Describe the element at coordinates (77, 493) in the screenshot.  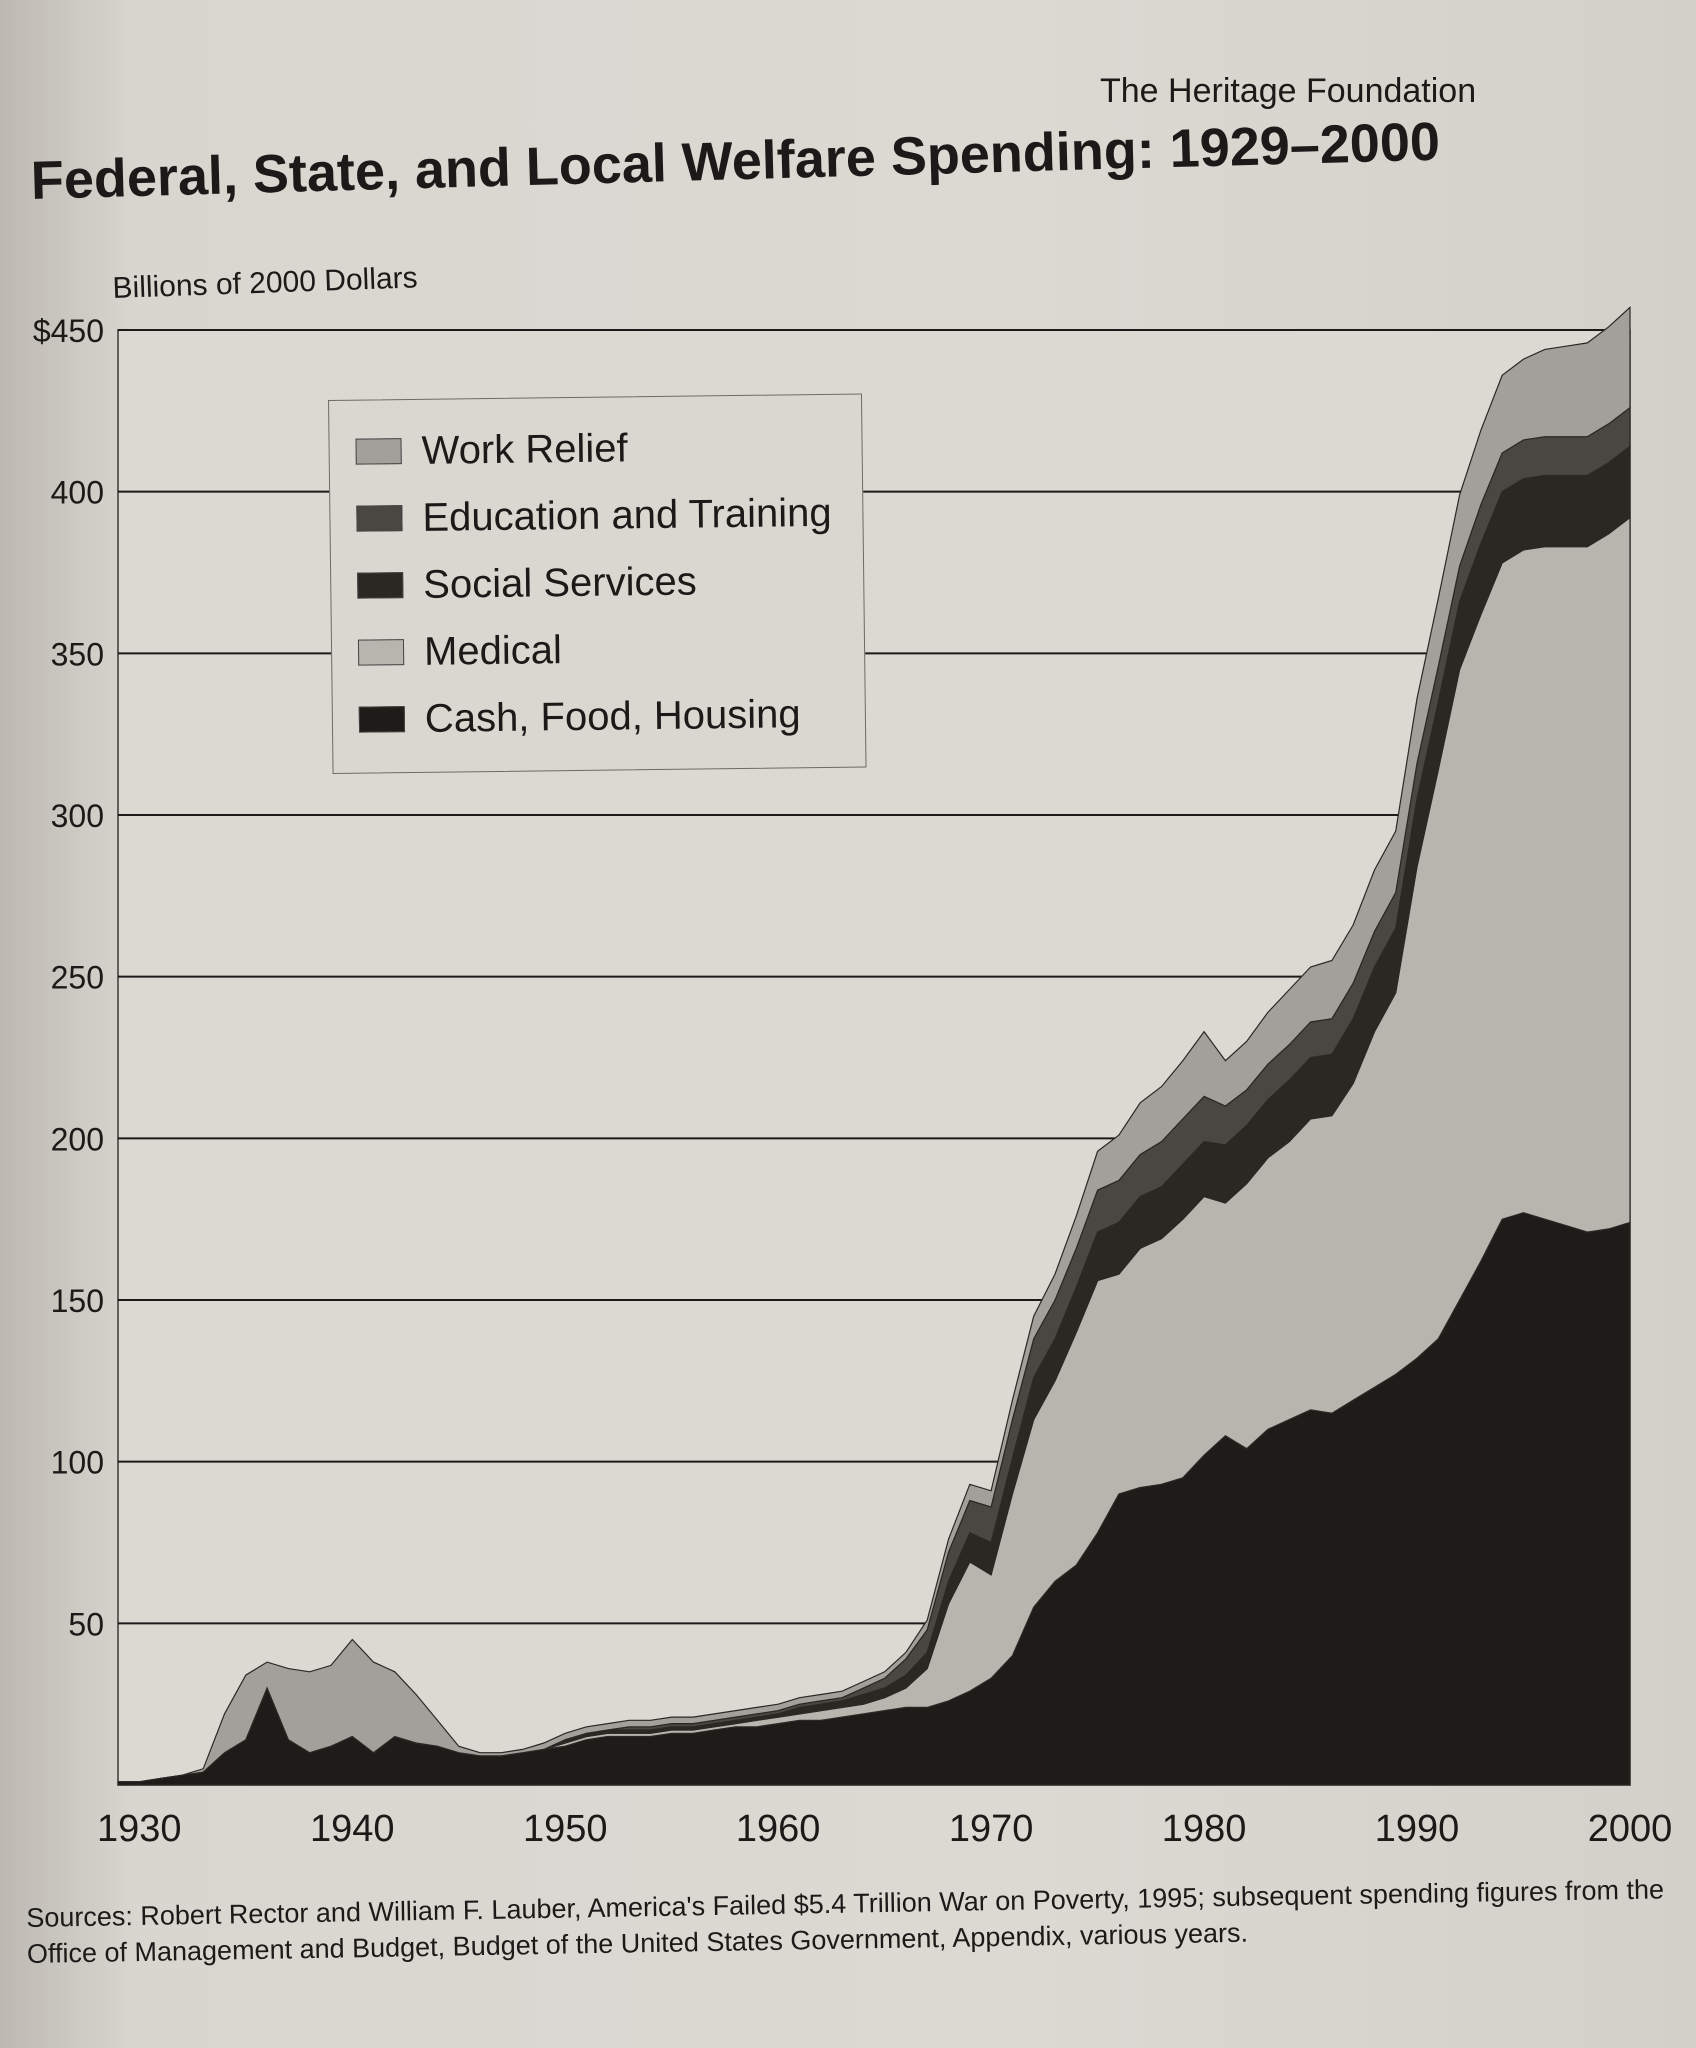
I see `y-tick-label-400: 400` at that location.